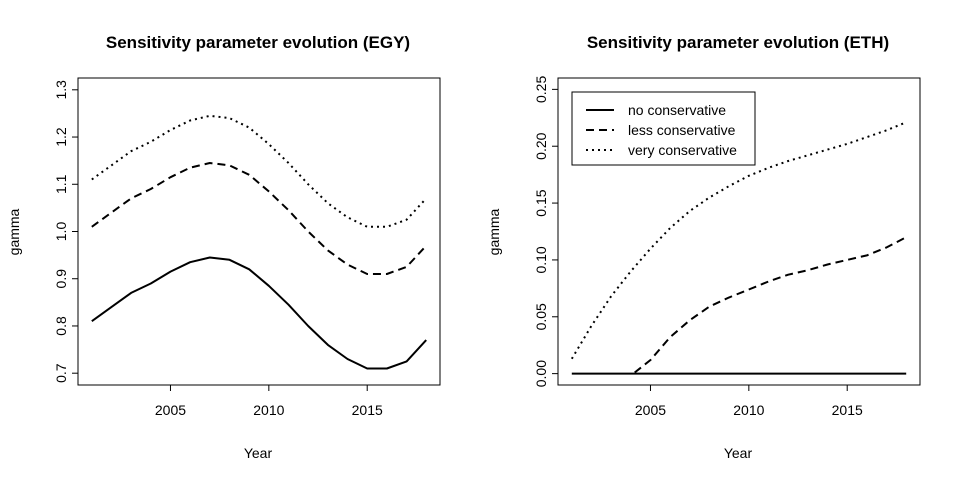 The width and height of the screenshot is (959, 484). What do you see at coordinates (61, 184) in the screenshot?
I see `y-tick-label: 1.1` at bounding box center [61, 184].